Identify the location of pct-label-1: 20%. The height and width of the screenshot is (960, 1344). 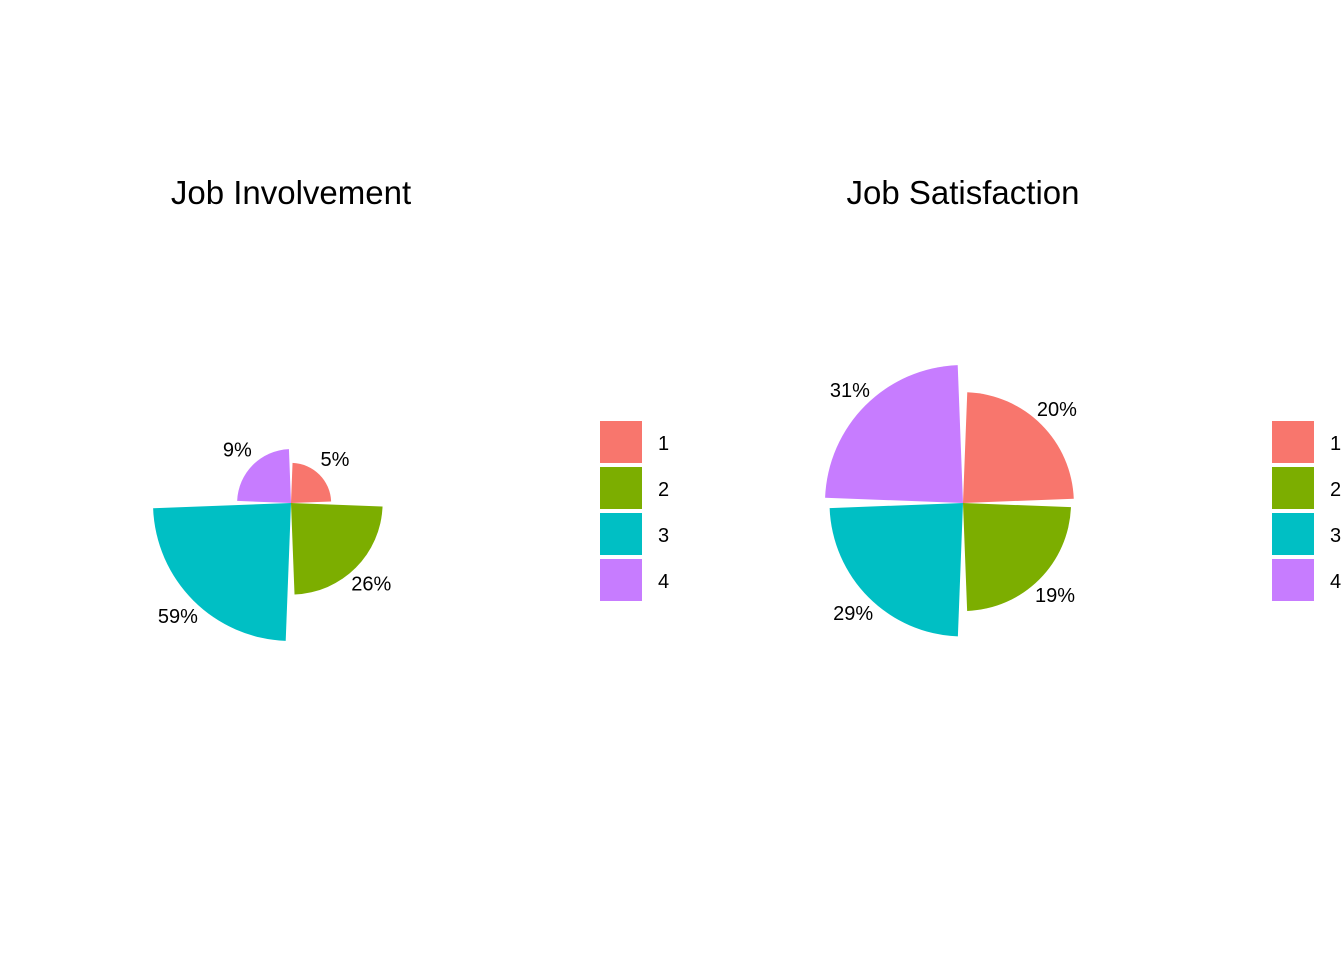
(1057, 410).